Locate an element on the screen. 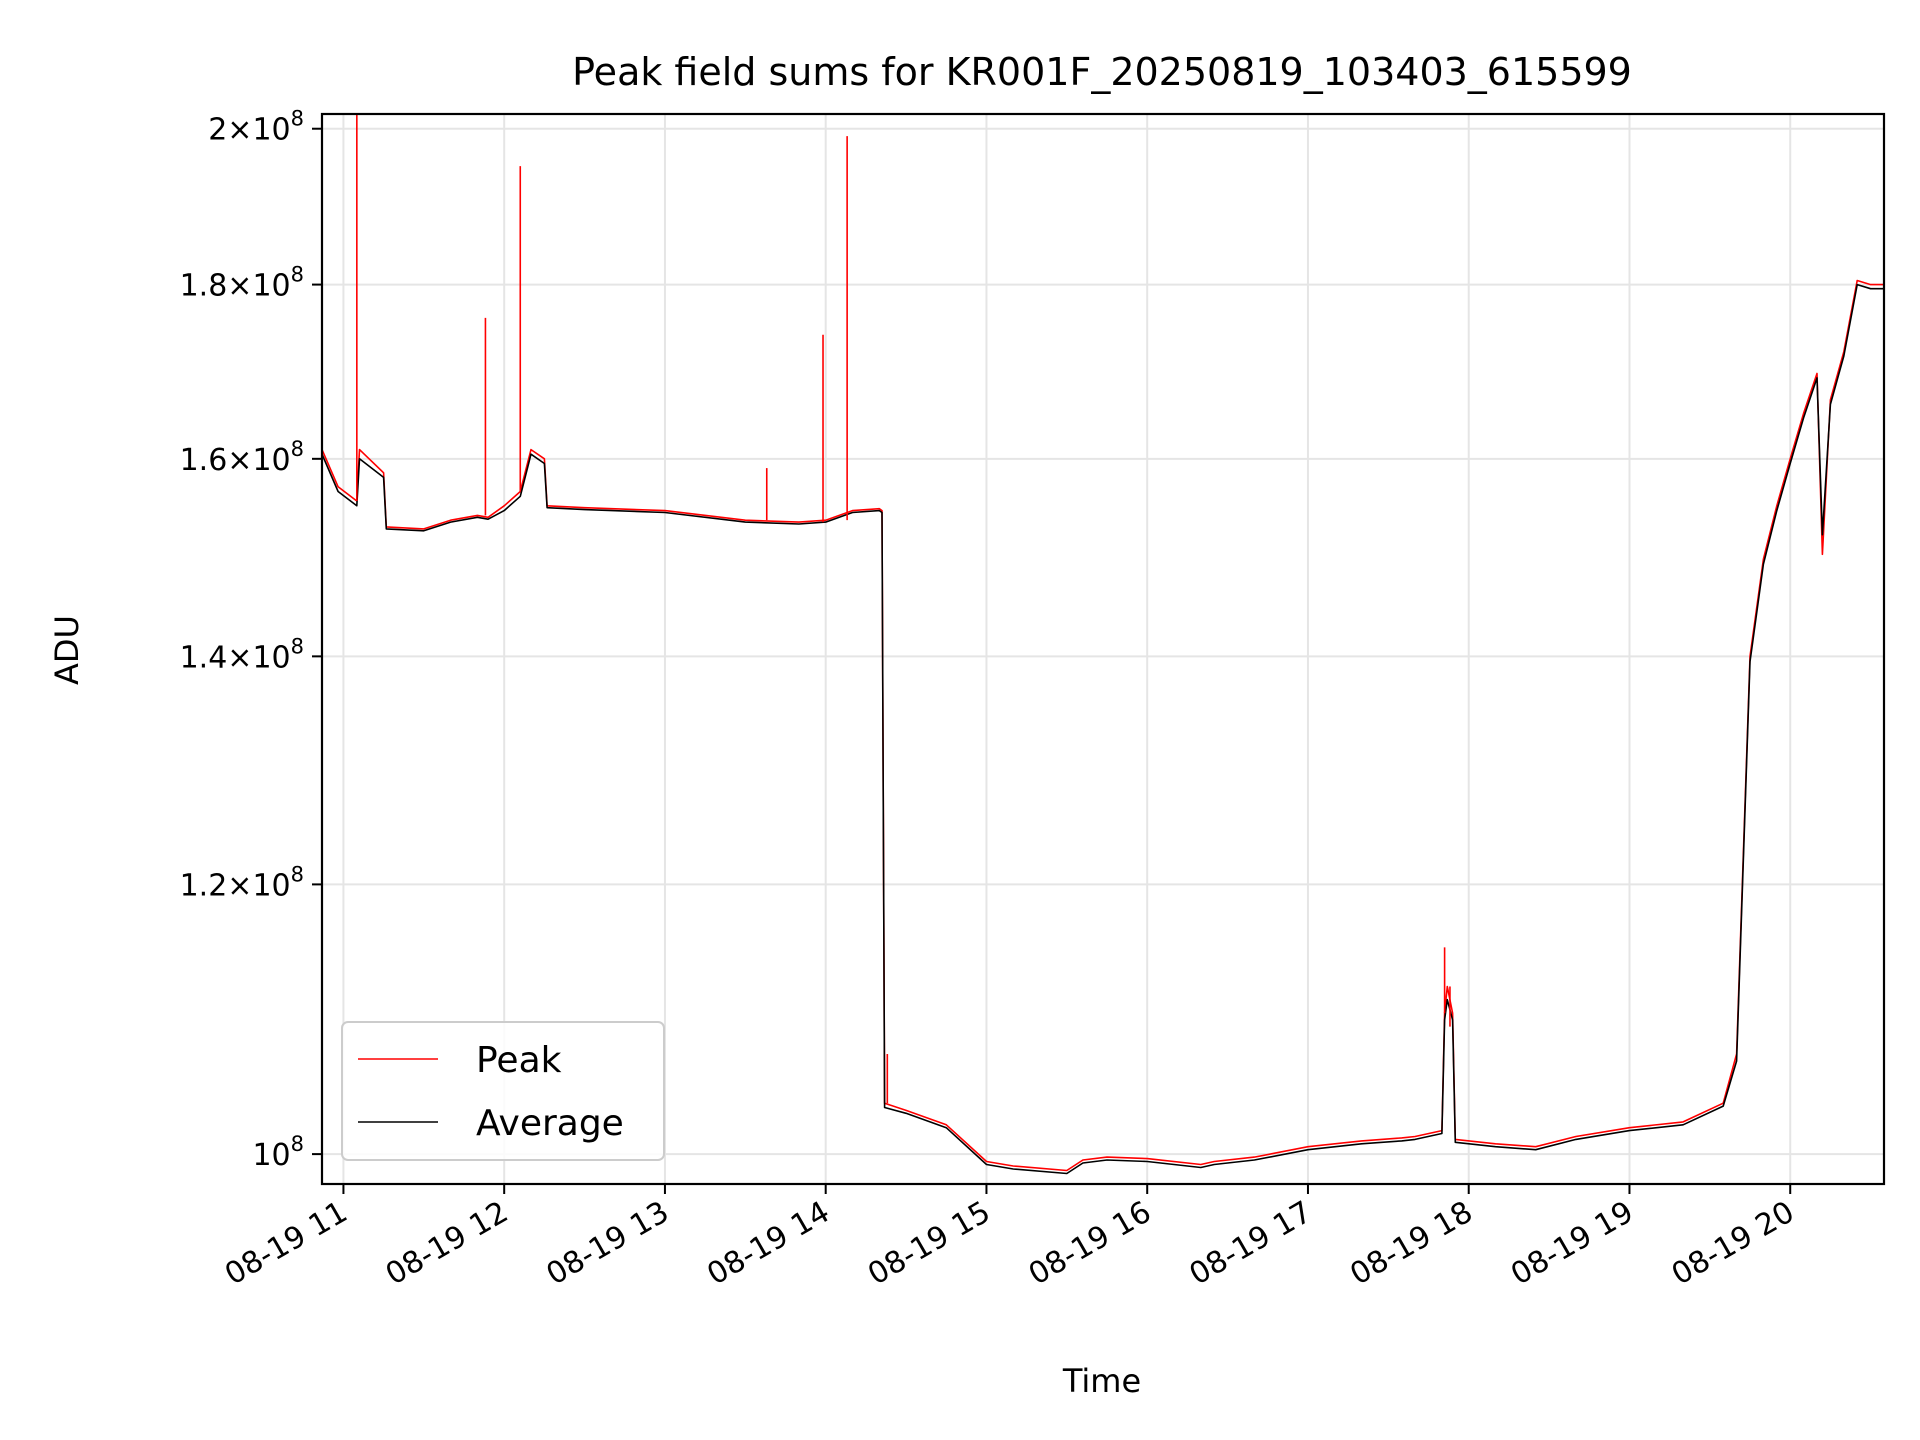 Image resolution: width=1920 pixels, height=1440 pixels. legend-average-label: Average is located at coordinates (550, 1123).